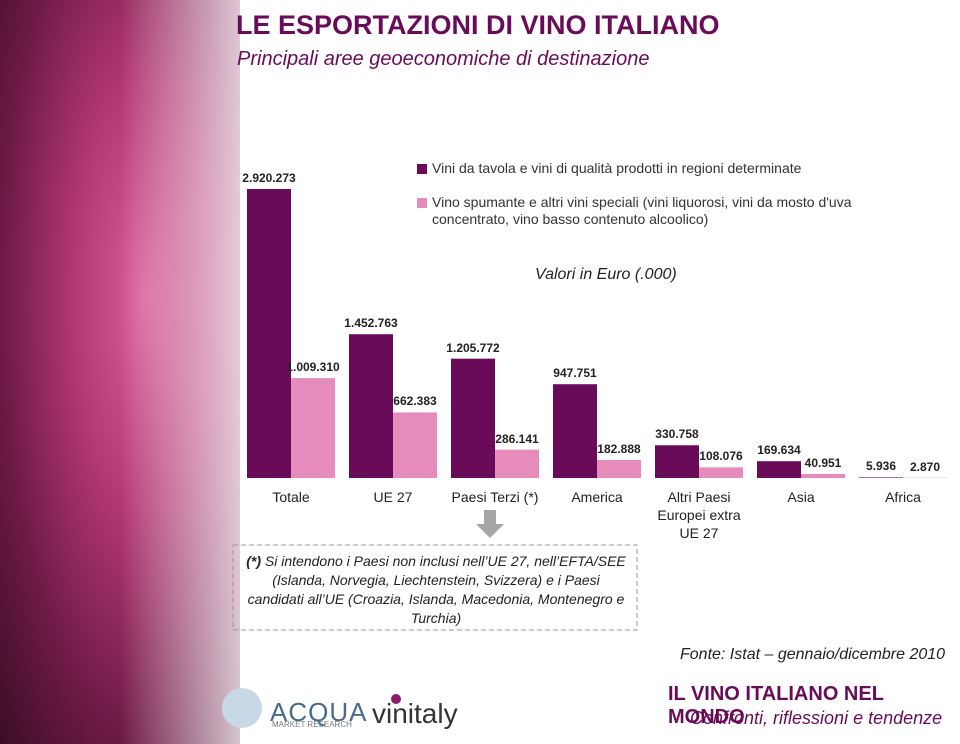 The image size is (960, 744). Describe the element at coordinates (619, 448) in the screenshot. I see `value-label: 182.888` at that location.